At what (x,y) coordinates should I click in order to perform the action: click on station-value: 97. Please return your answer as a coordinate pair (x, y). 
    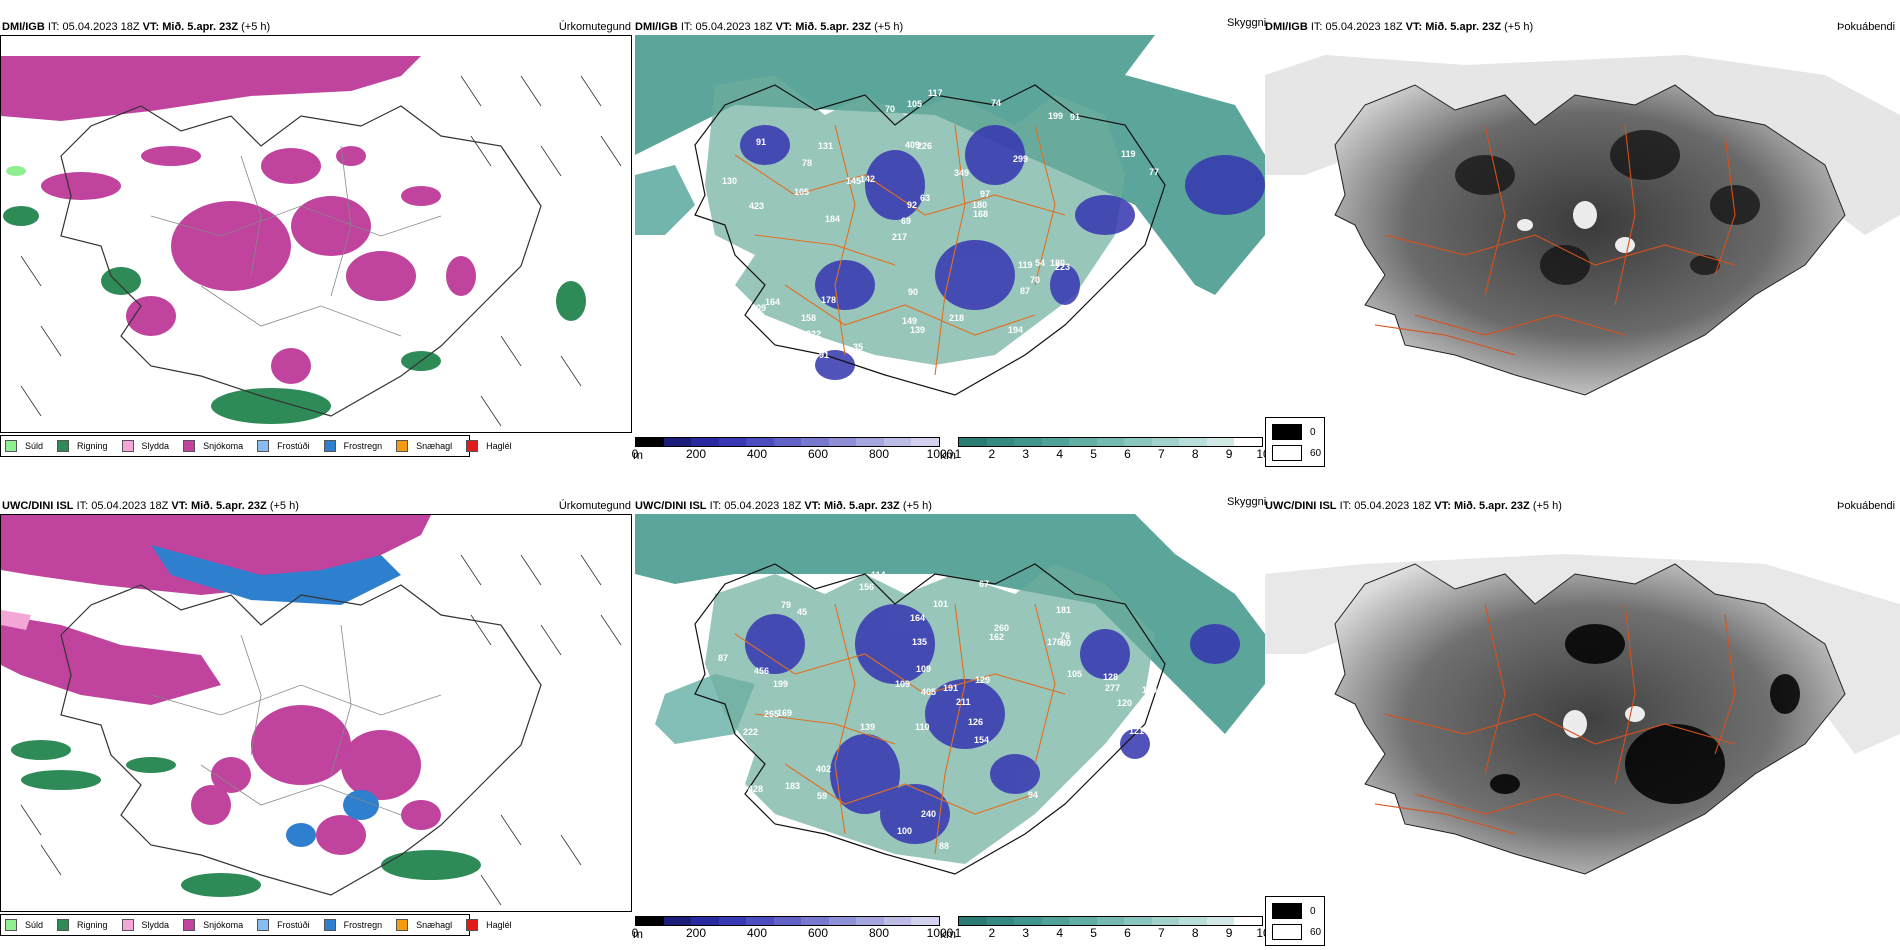
    Looking at the image, I should click on (985, 194).